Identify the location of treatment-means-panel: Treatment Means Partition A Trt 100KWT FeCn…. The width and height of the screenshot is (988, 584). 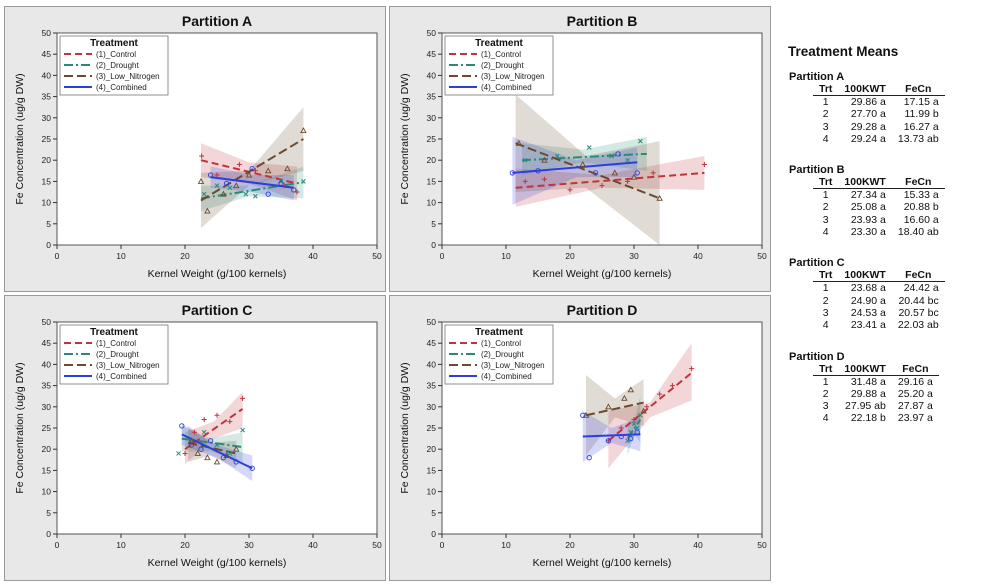
(884, 244).